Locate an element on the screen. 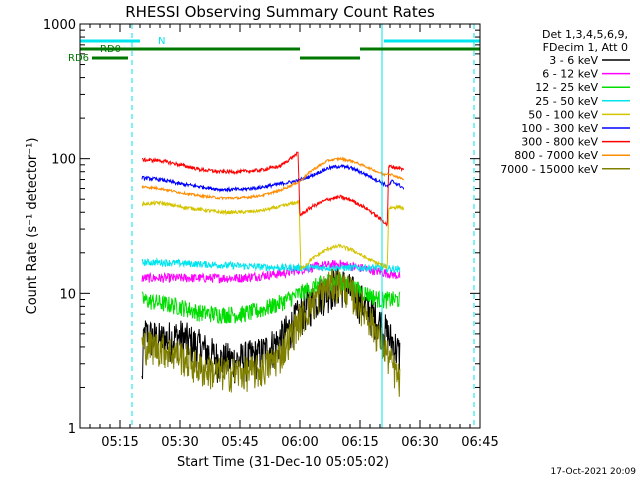 The height and width of the screenshot is (480, 640). y-tick-label-2: 100 is located at coordinates (63, 160).